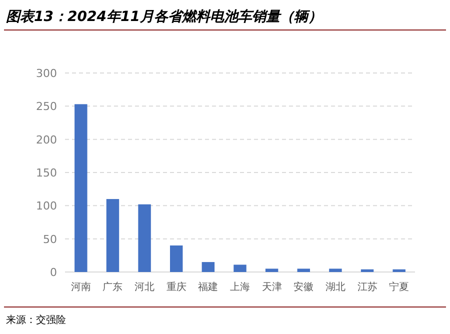 Image resolution: width=450 pixels, height=334 pixels. I want to click on y-tick-label: 150, so click(46, 173).